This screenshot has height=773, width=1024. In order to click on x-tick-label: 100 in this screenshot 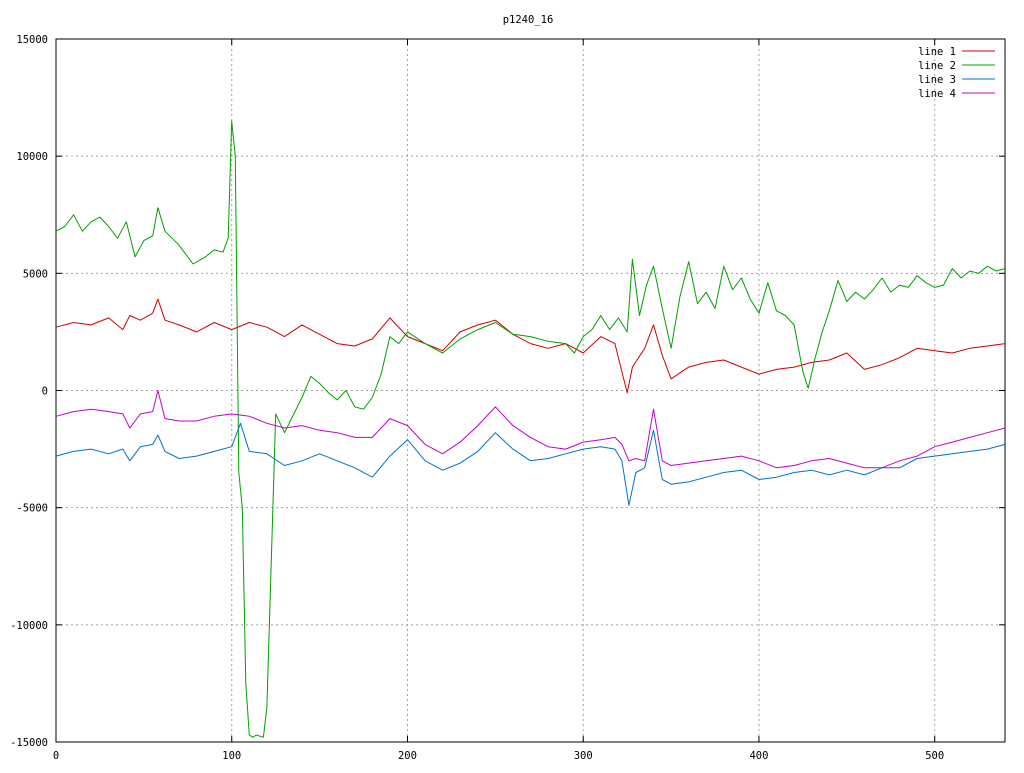, I will do `click(231, 756)`.